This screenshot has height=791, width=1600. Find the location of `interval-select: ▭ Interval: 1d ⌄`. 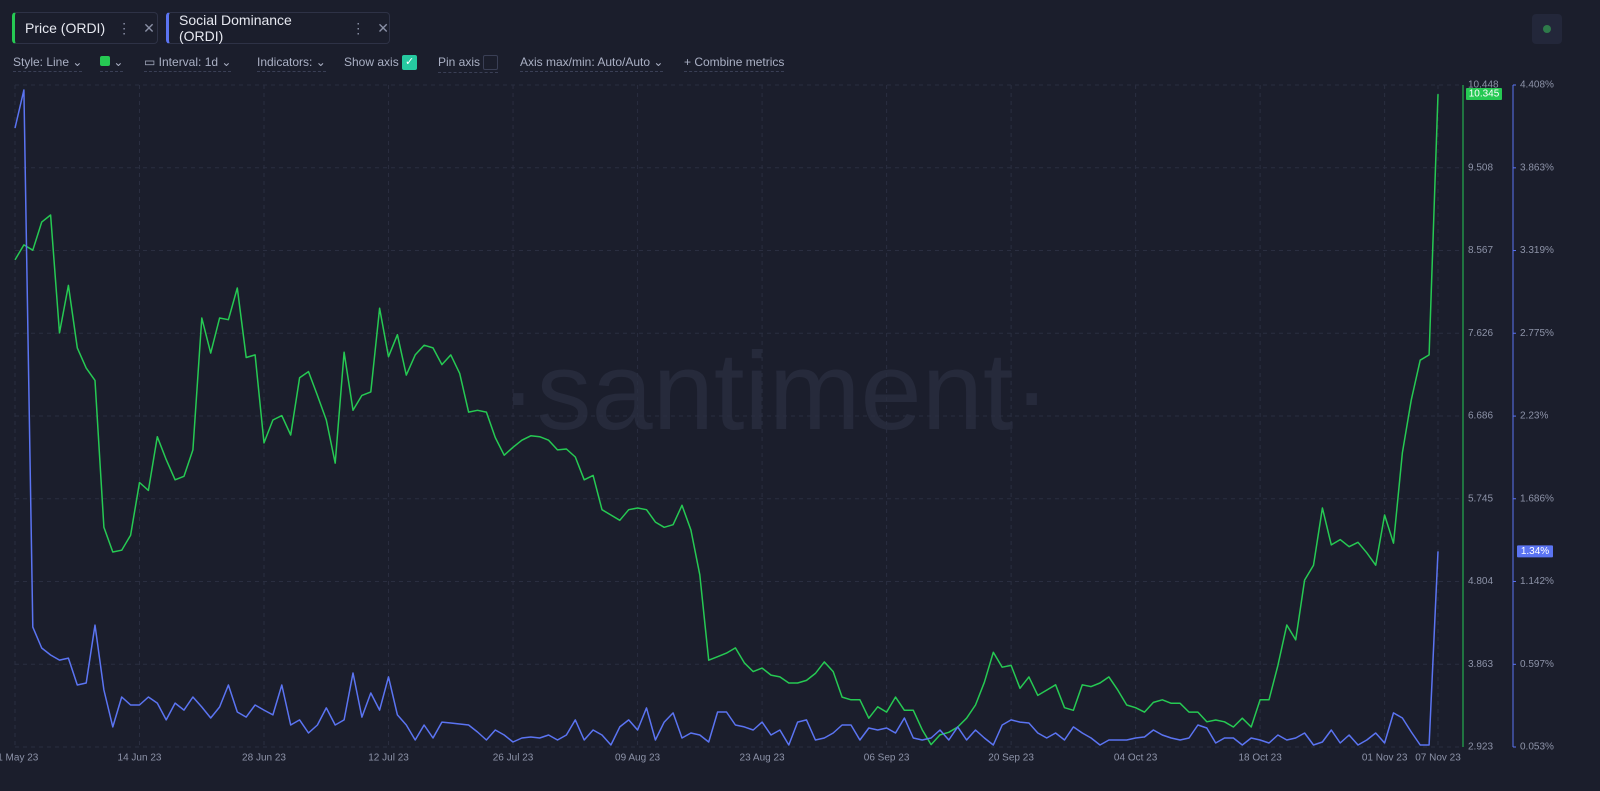

interval-select: ▭ Interval: 1d ⌄ is located at coordinates (188, 63).